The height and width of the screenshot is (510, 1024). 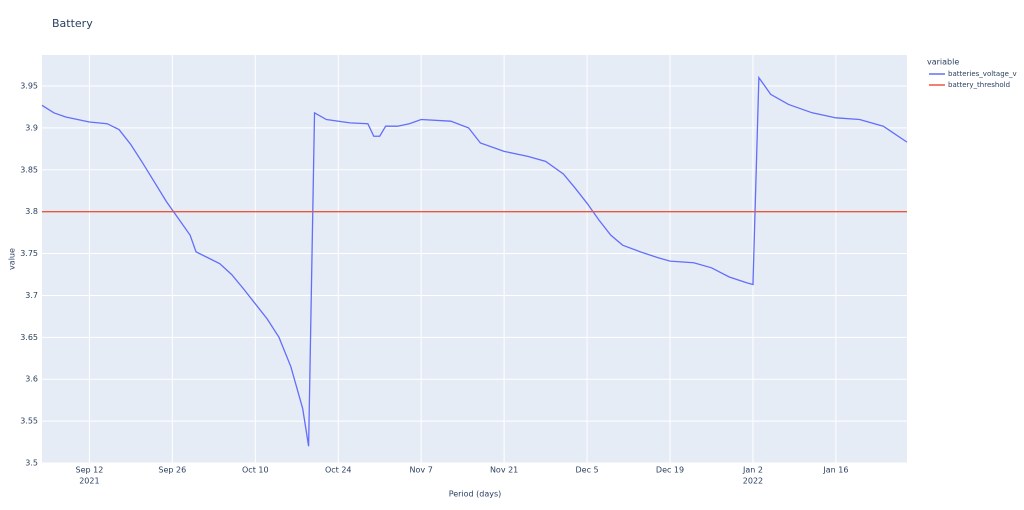 I want to click on y-tick-label: 3.6, so click(x=31, y=379).